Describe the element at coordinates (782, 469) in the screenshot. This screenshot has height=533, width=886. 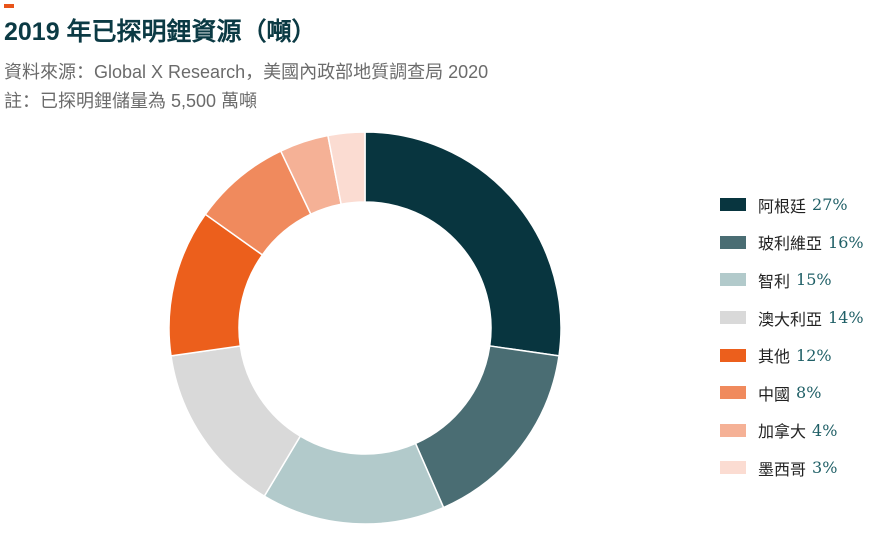
I see `legend-label: 墨西哥` at that location.